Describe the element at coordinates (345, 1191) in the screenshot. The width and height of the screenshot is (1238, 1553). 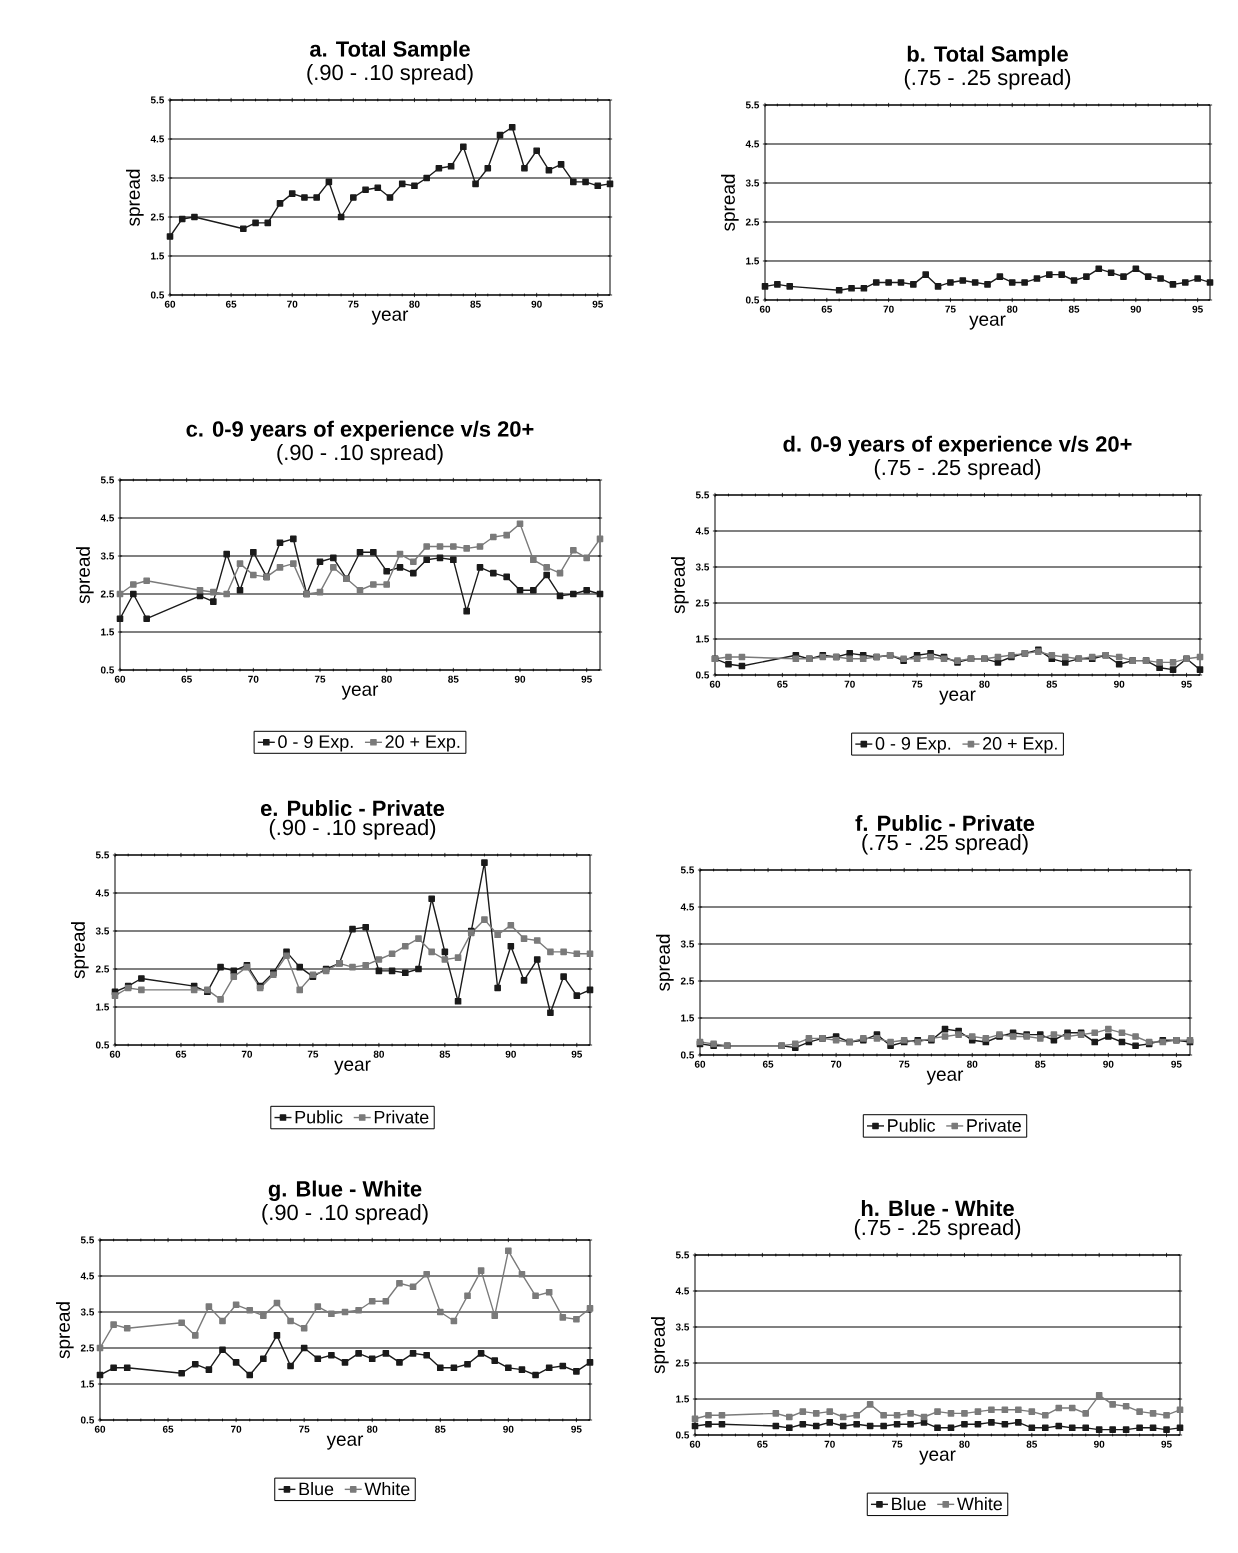
I see `chart-title: g. Blue - White` at that location.